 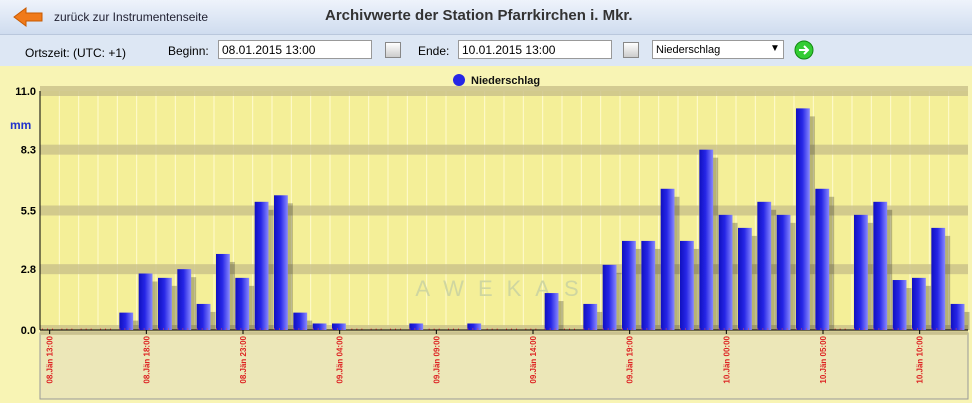 What do you see at coordinates (823, 359) in the screenshot?
I see `x-tick-label: 10.Jän 05:00` at bounding box center [823, 359].